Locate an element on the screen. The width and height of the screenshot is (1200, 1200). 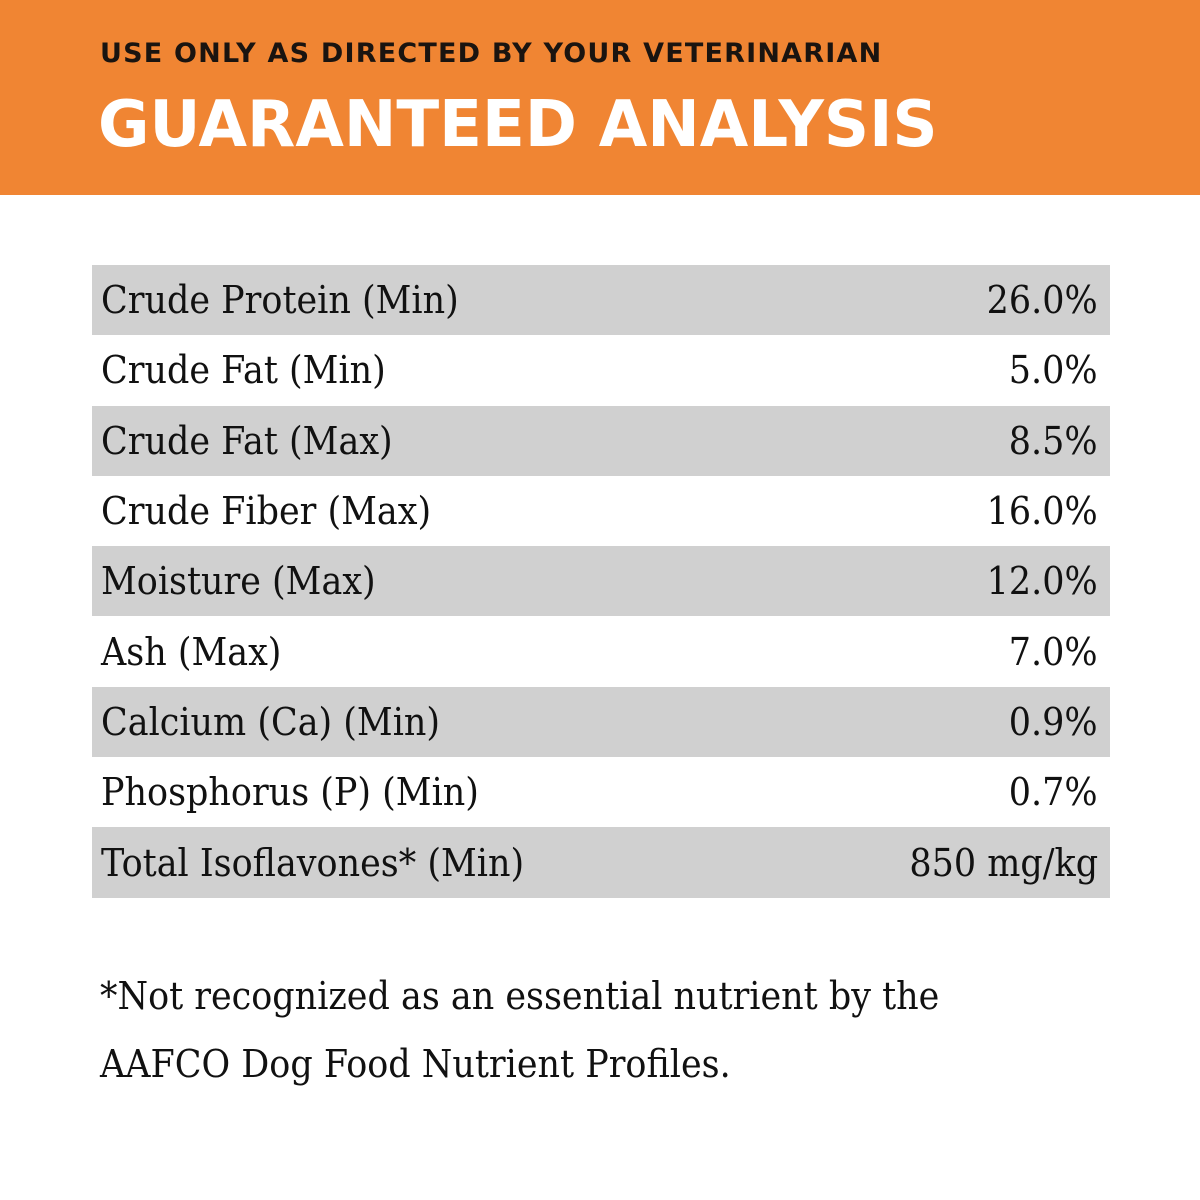
nutrient-label: Phosphorus (P) (Min) is located at coordinates (290, 792).